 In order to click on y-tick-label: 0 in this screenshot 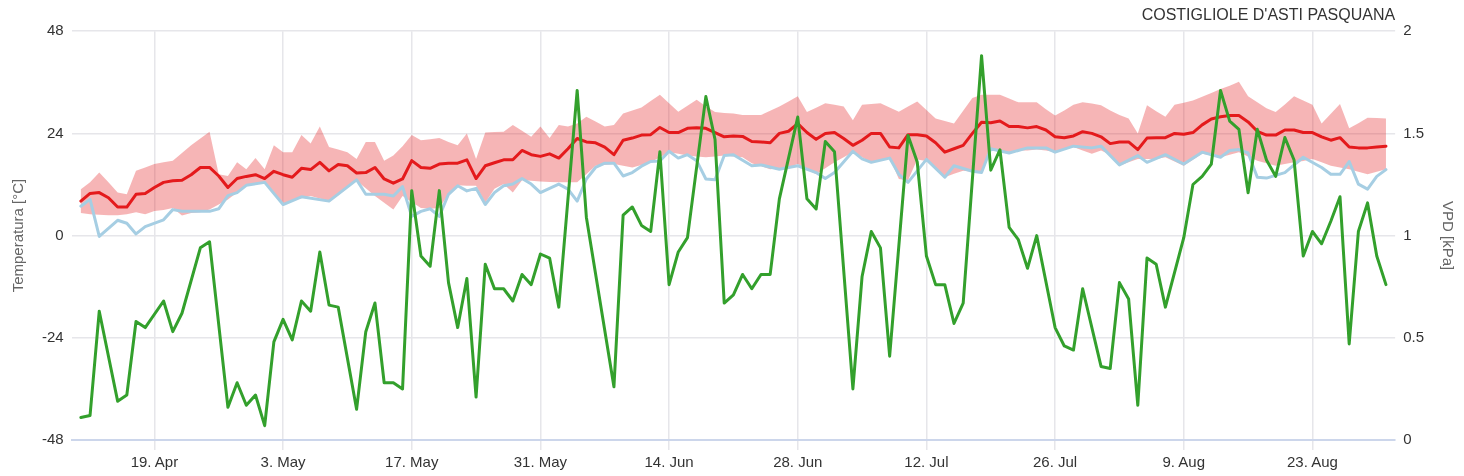, I will do `click(59, 234)`.